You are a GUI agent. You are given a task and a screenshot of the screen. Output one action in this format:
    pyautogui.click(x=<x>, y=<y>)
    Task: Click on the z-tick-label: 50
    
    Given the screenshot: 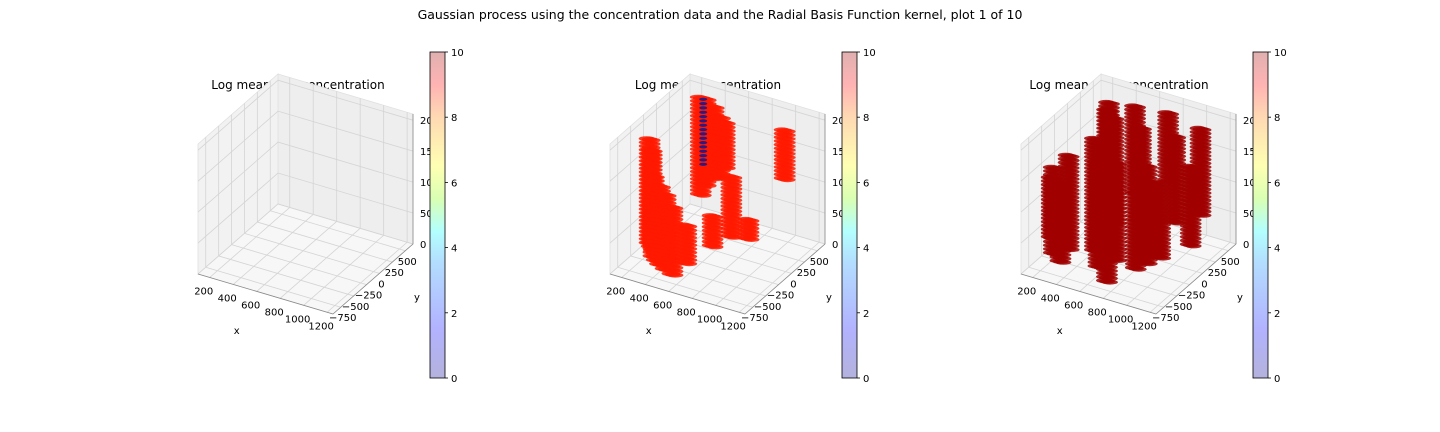 What is the action you would take?
    pyautogui.click(x=1249, y=214)
    